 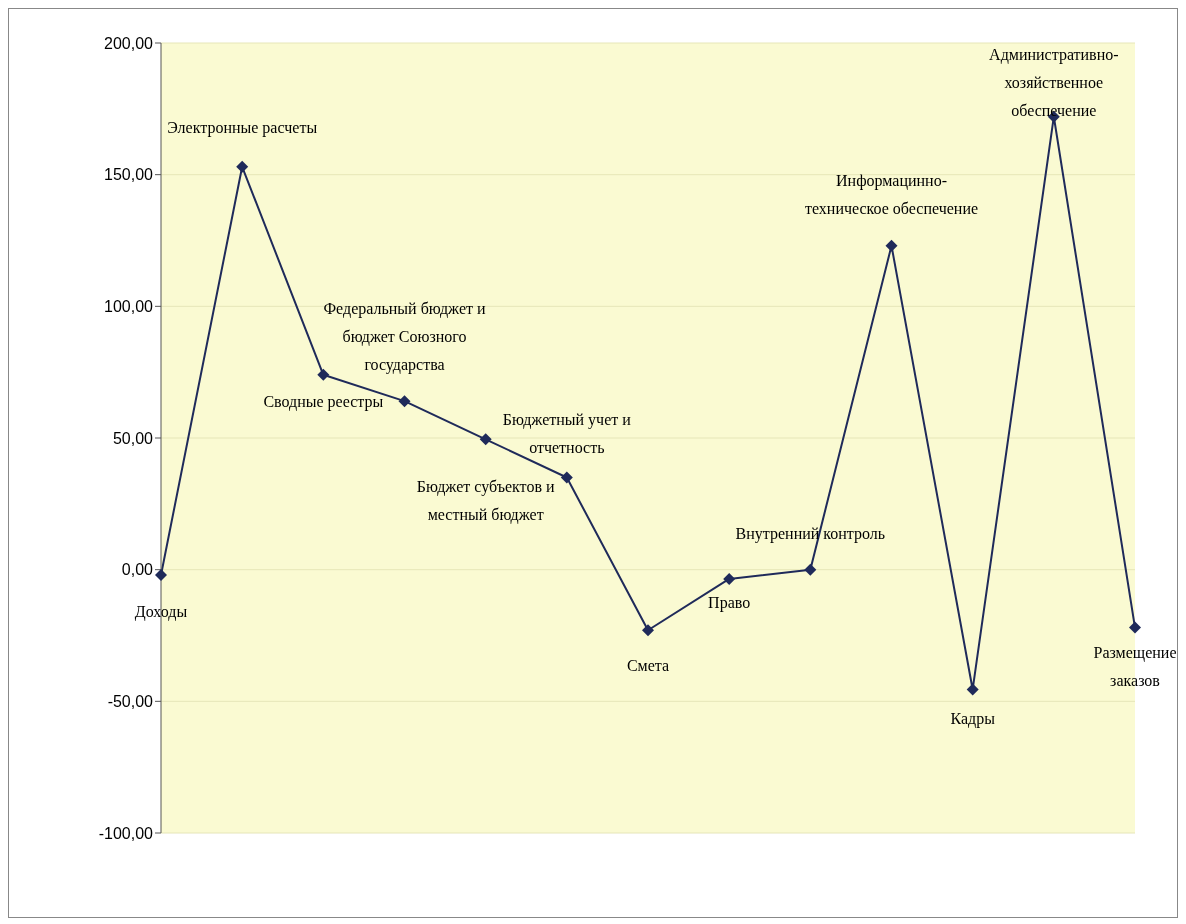 What do you see at coordinates (126, 833) in the screenshot?
I see `y-tick-label: -100,00` at bounding box center [126, 833].